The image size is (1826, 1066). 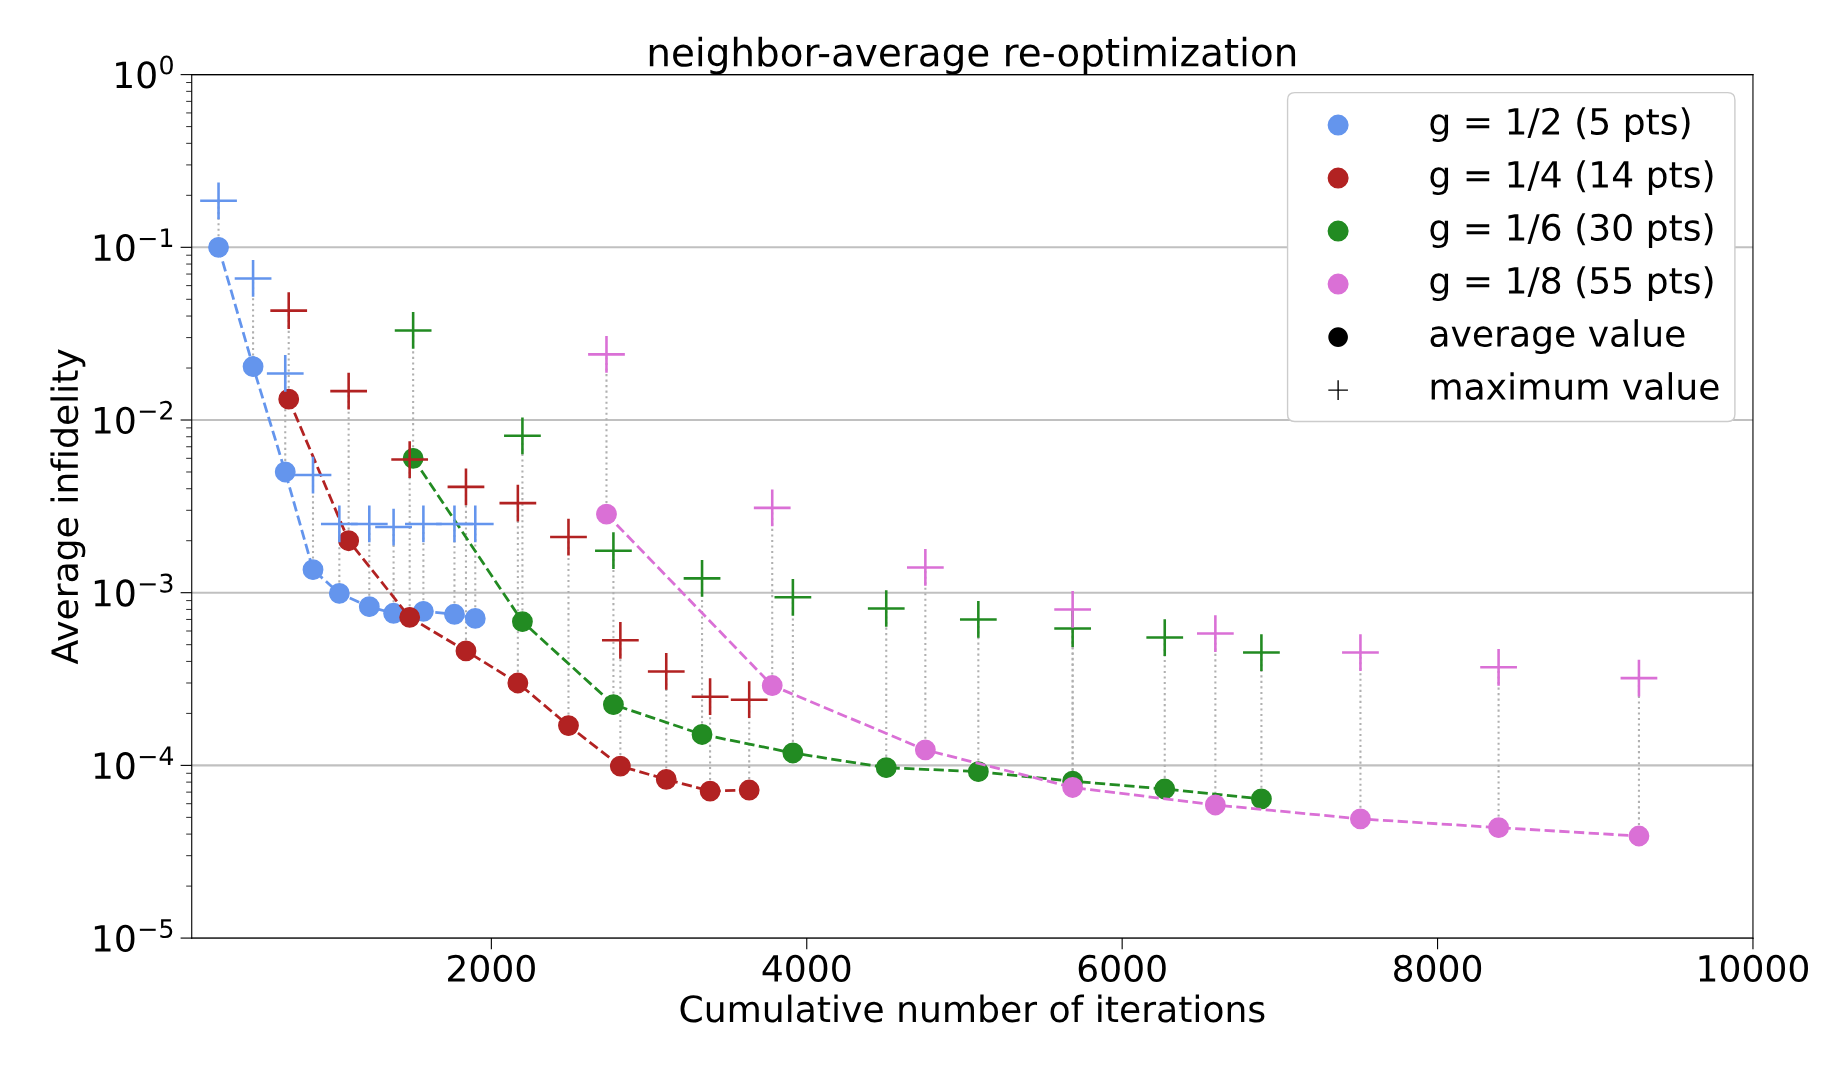 What do you see at coordinates (144, 72) in the screenshot?
I see `y-tick-label: 10$^{0}$` at bounding box center [144, 72].